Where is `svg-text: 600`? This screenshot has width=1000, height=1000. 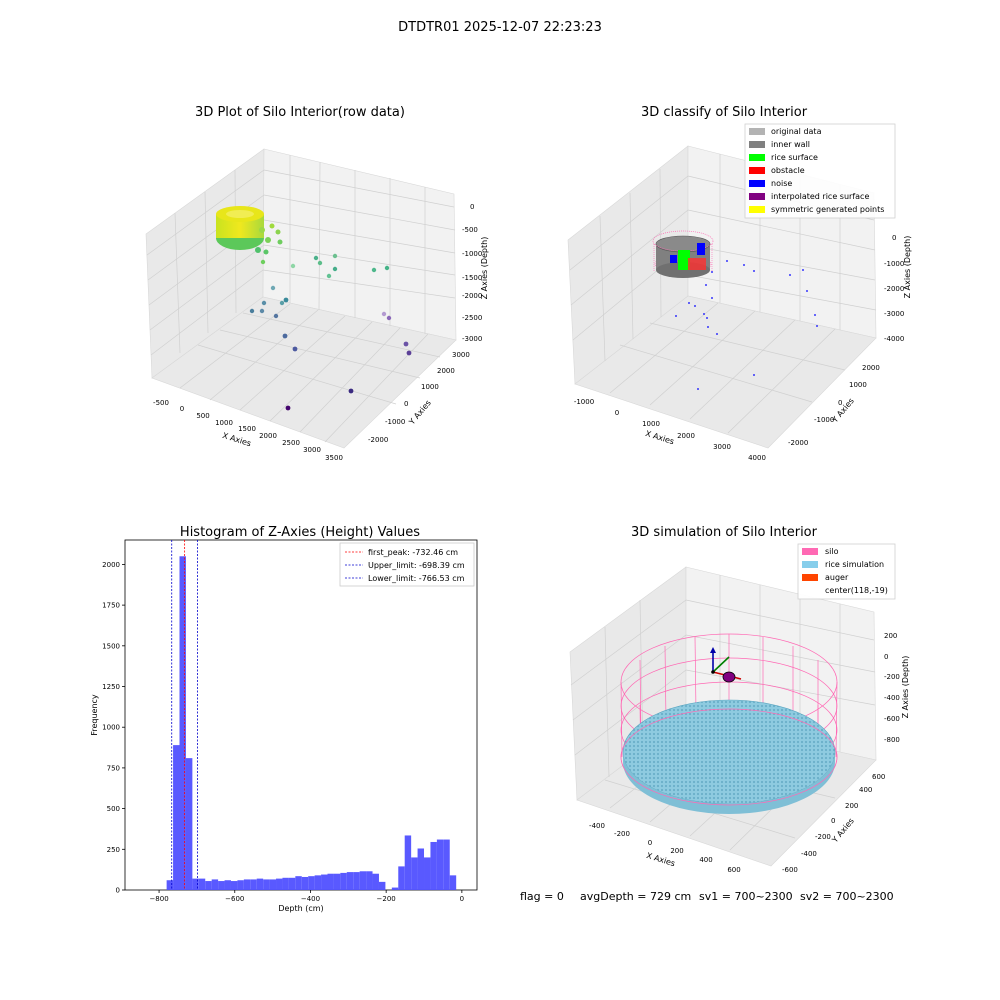
svg-text: 600 is located at coordinates (878, 777).